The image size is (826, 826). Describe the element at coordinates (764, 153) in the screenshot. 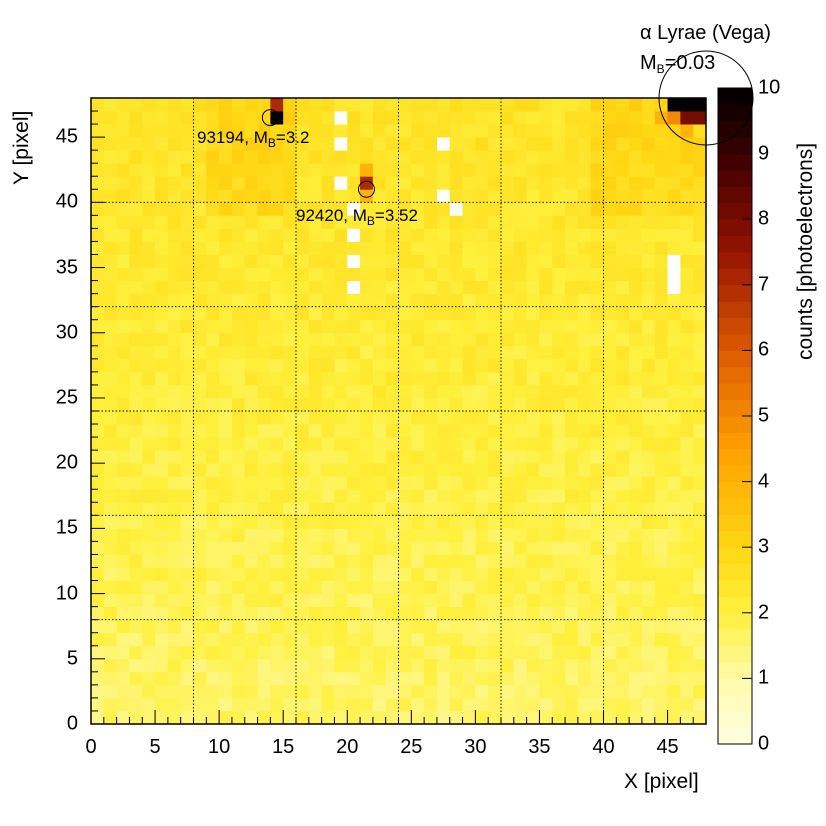

I see `colorbar-tick-label: 9` at that location.